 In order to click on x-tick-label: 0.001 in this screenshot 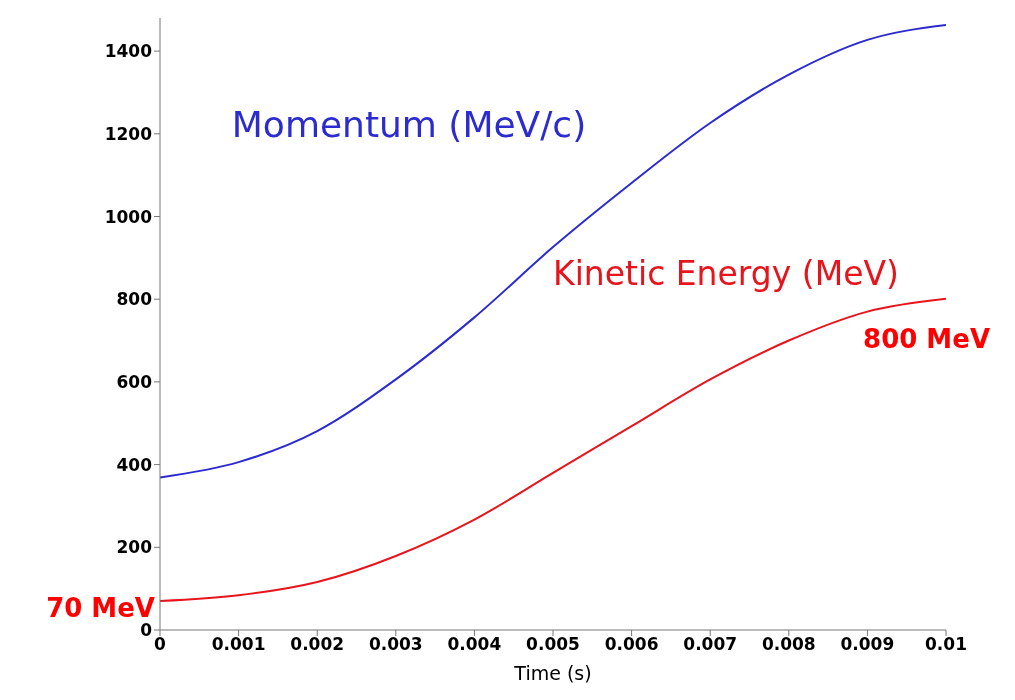, I will do `click(238, 644)`.